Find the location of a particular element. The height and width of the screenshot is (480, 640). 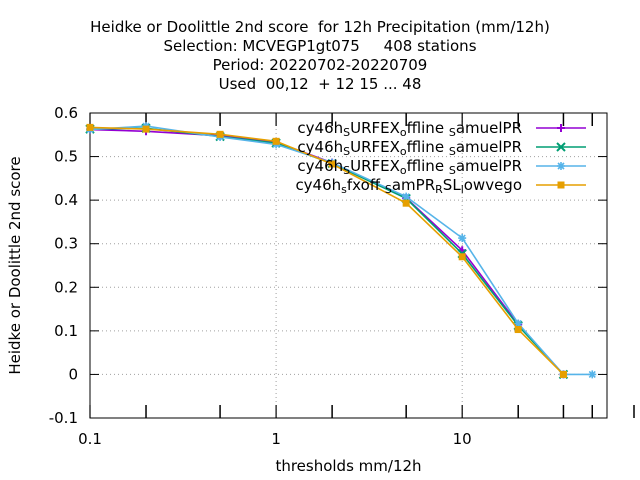

legend-entry-2: cy46hSURFEXoffline SamuelPR is located at coordinates (441, 148).